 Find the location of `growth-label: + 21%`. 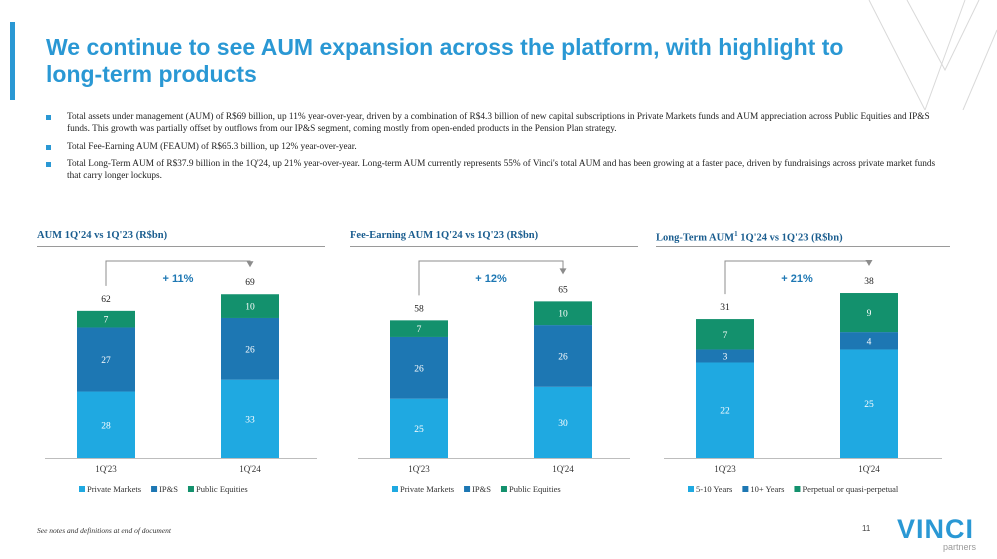

growth-label: + 21% is located at coordinates (797, 279).